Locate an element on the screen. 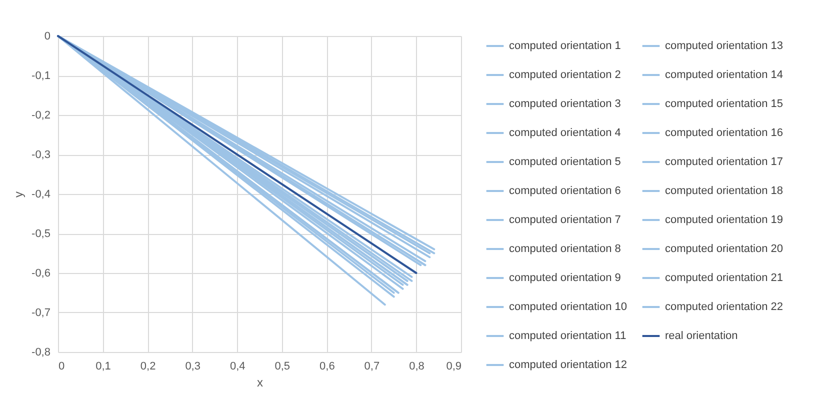 This screenshot has height=403, width=814. y-tick-label: -0,6 is located at coordinates (41, 274).